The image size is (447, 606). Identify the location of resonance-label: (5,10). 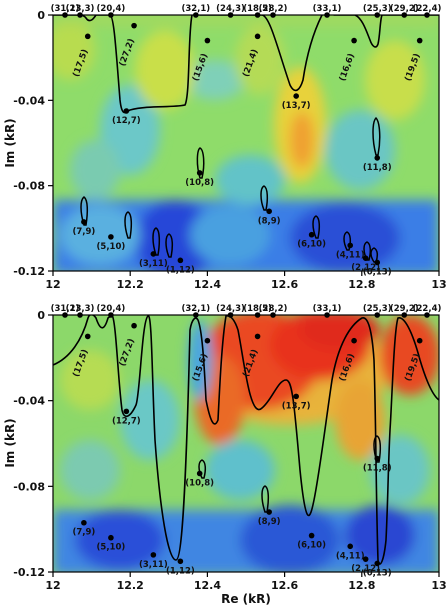
(111, 548).